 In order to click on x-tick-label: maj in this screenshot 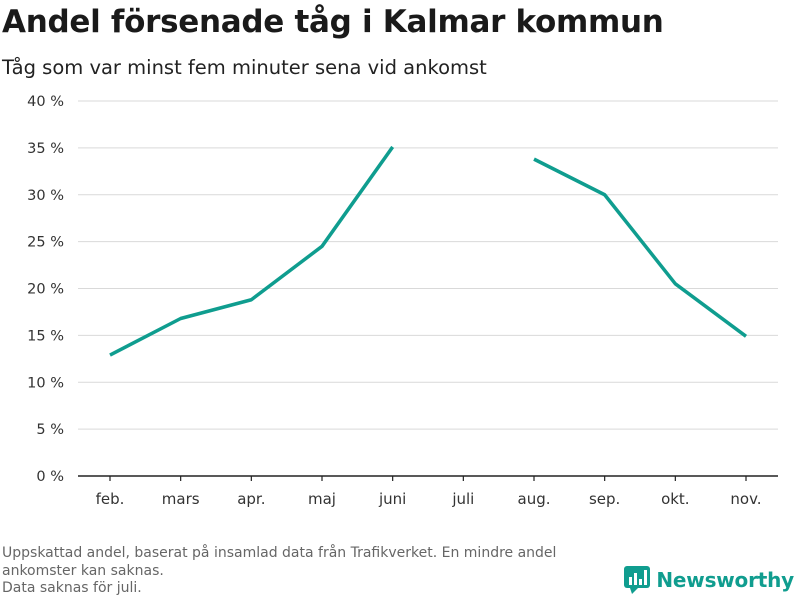, I will do `click(322, 499)`.